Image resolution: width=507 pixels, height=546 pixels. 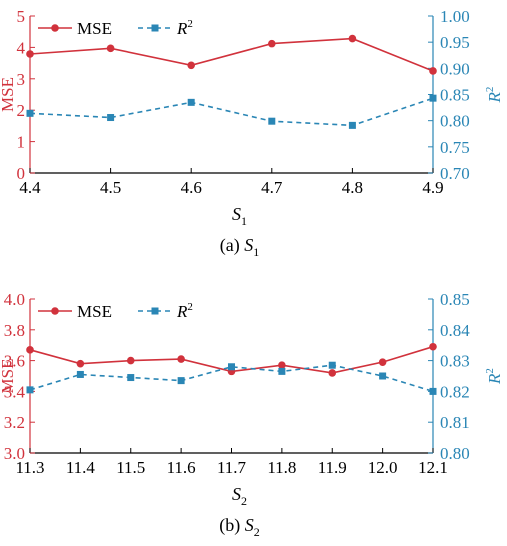 I want to click on left-y-tick-label: 5, so click(x=21, y=16).